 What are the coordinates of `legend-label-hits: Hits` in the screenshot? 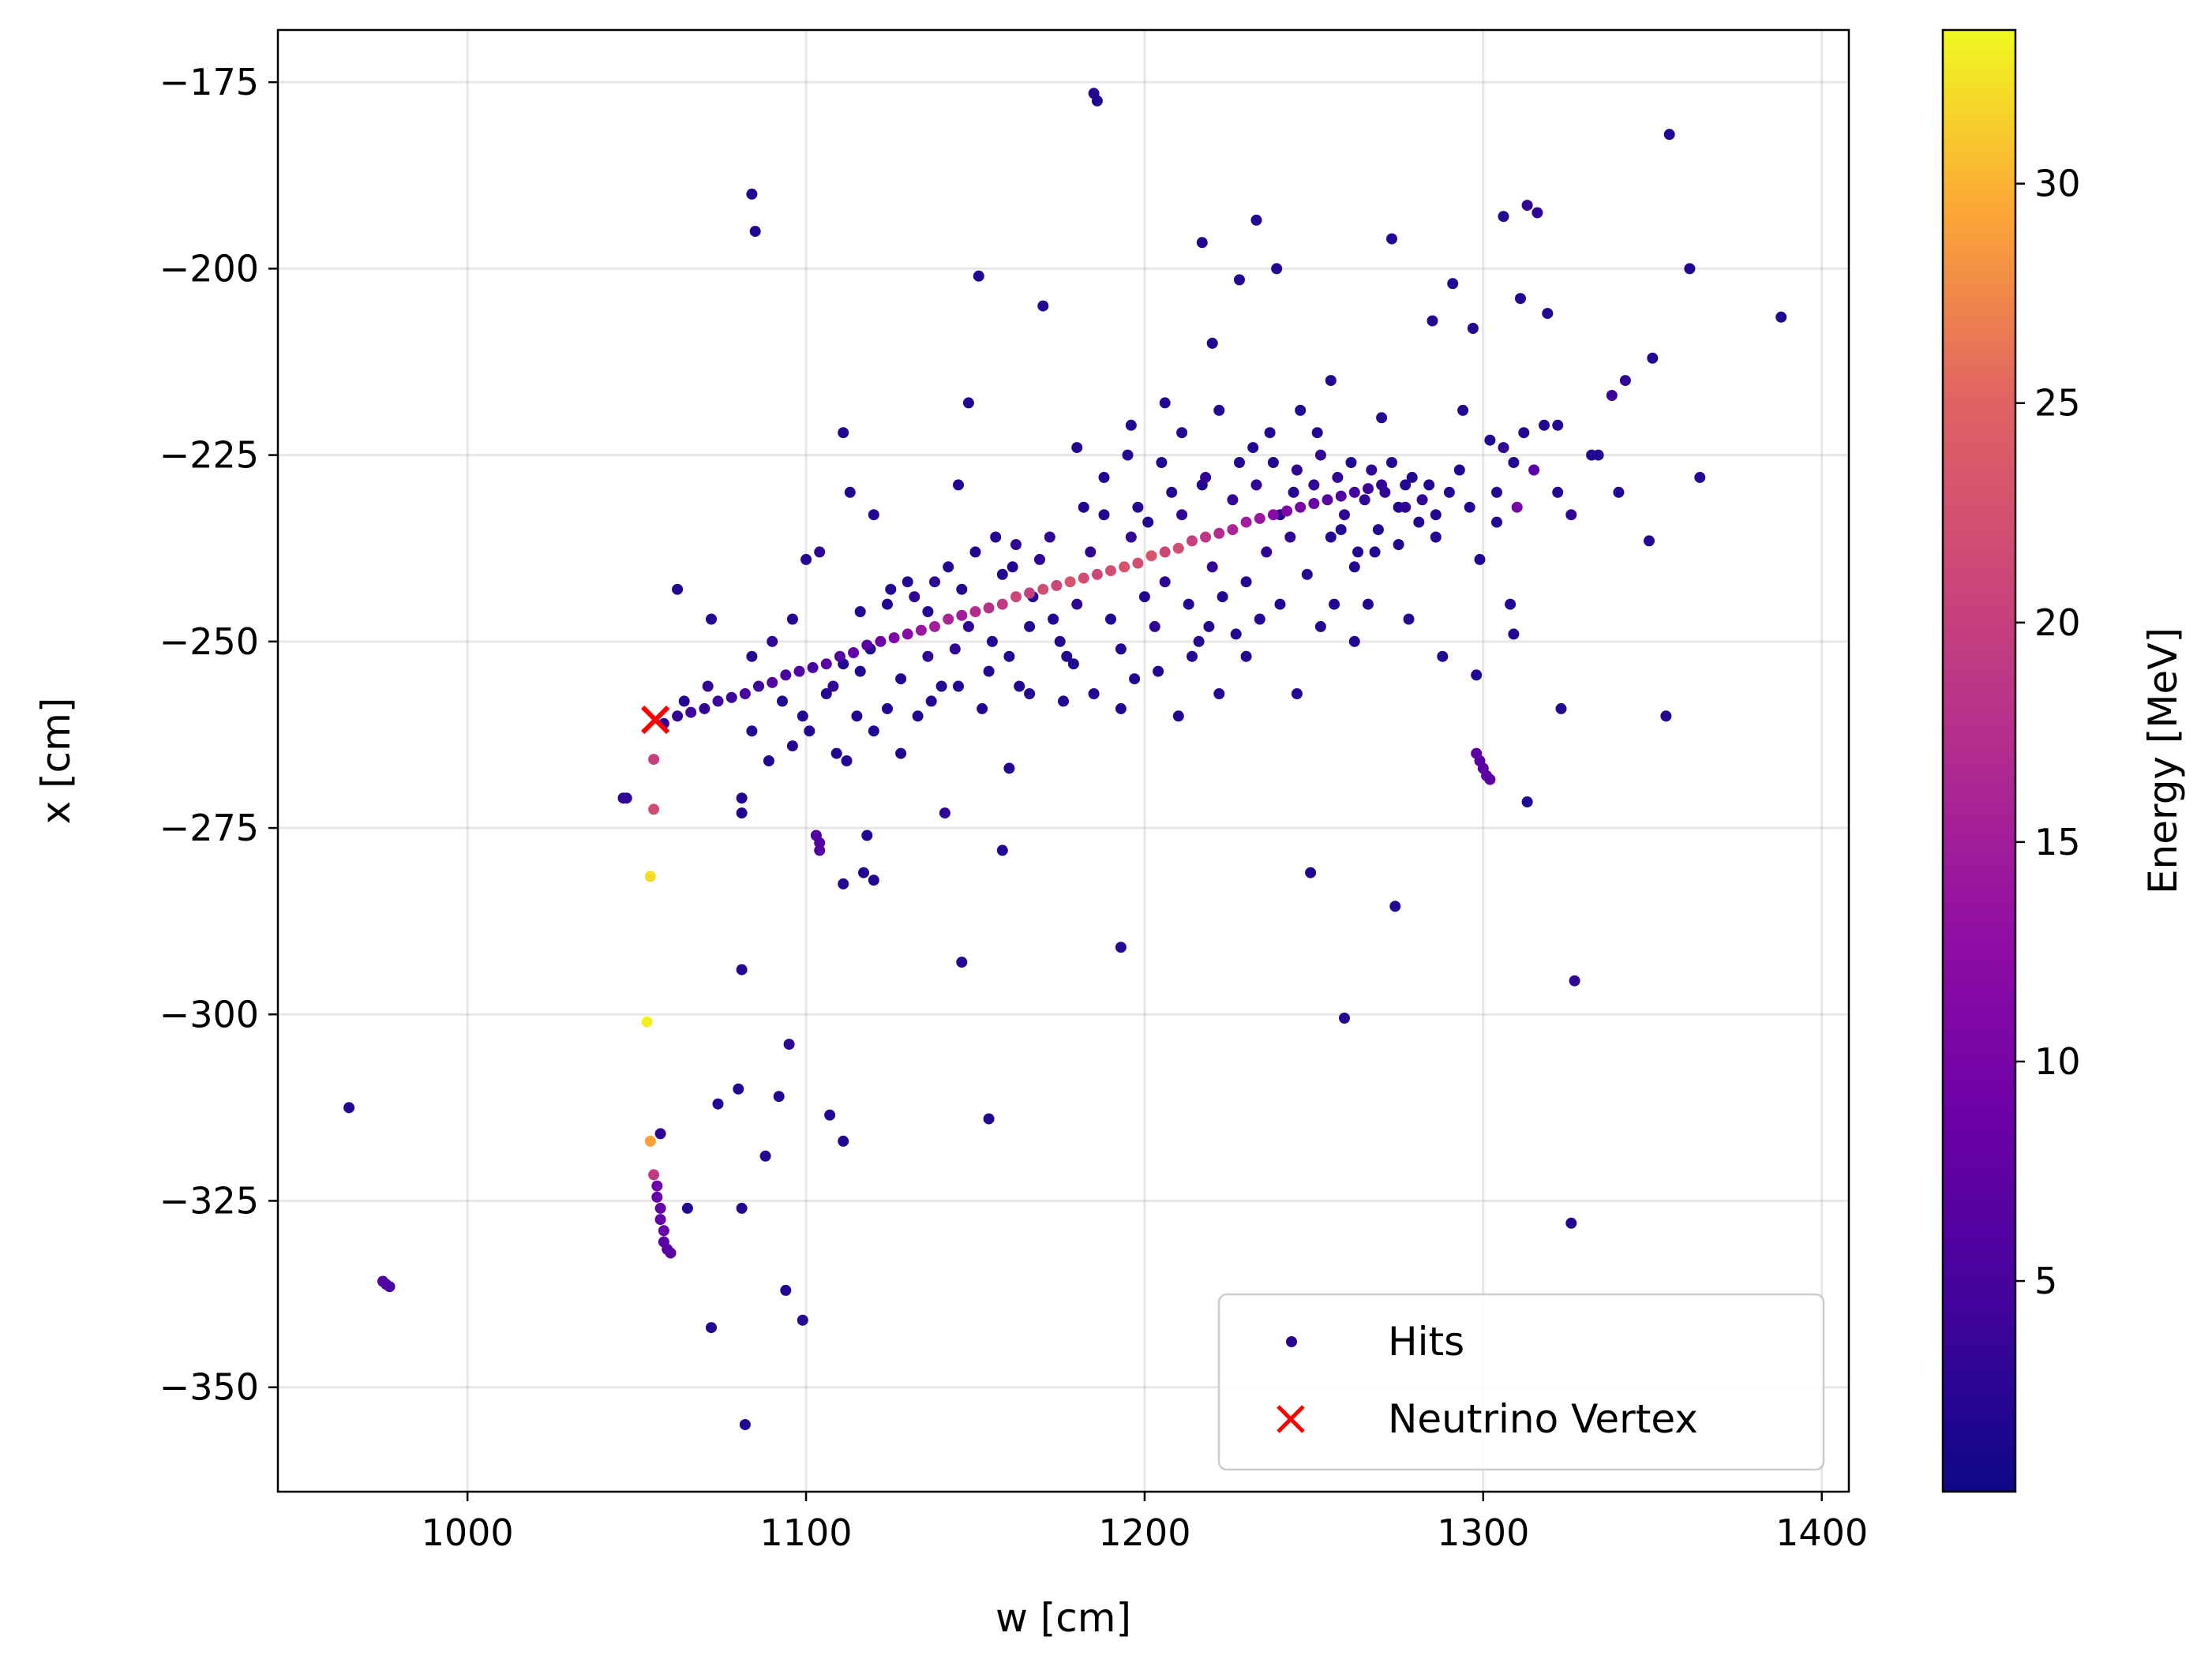 It's located at (1426, 1342).